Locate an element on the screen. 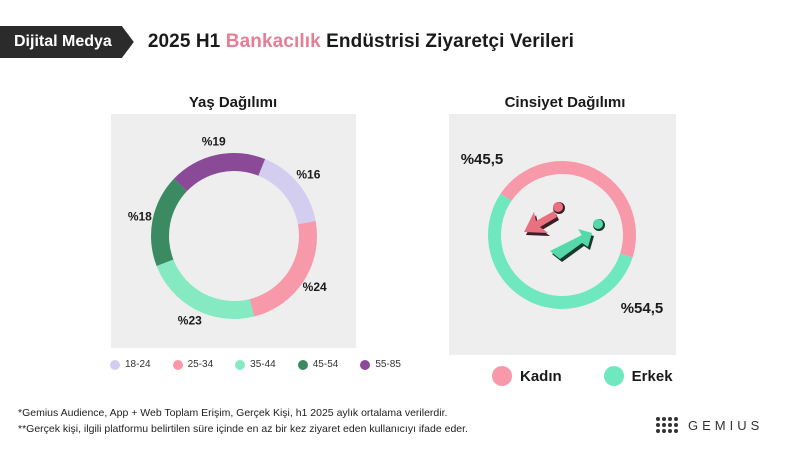  legend-label: Erkek is located at coordinates (652, 376).